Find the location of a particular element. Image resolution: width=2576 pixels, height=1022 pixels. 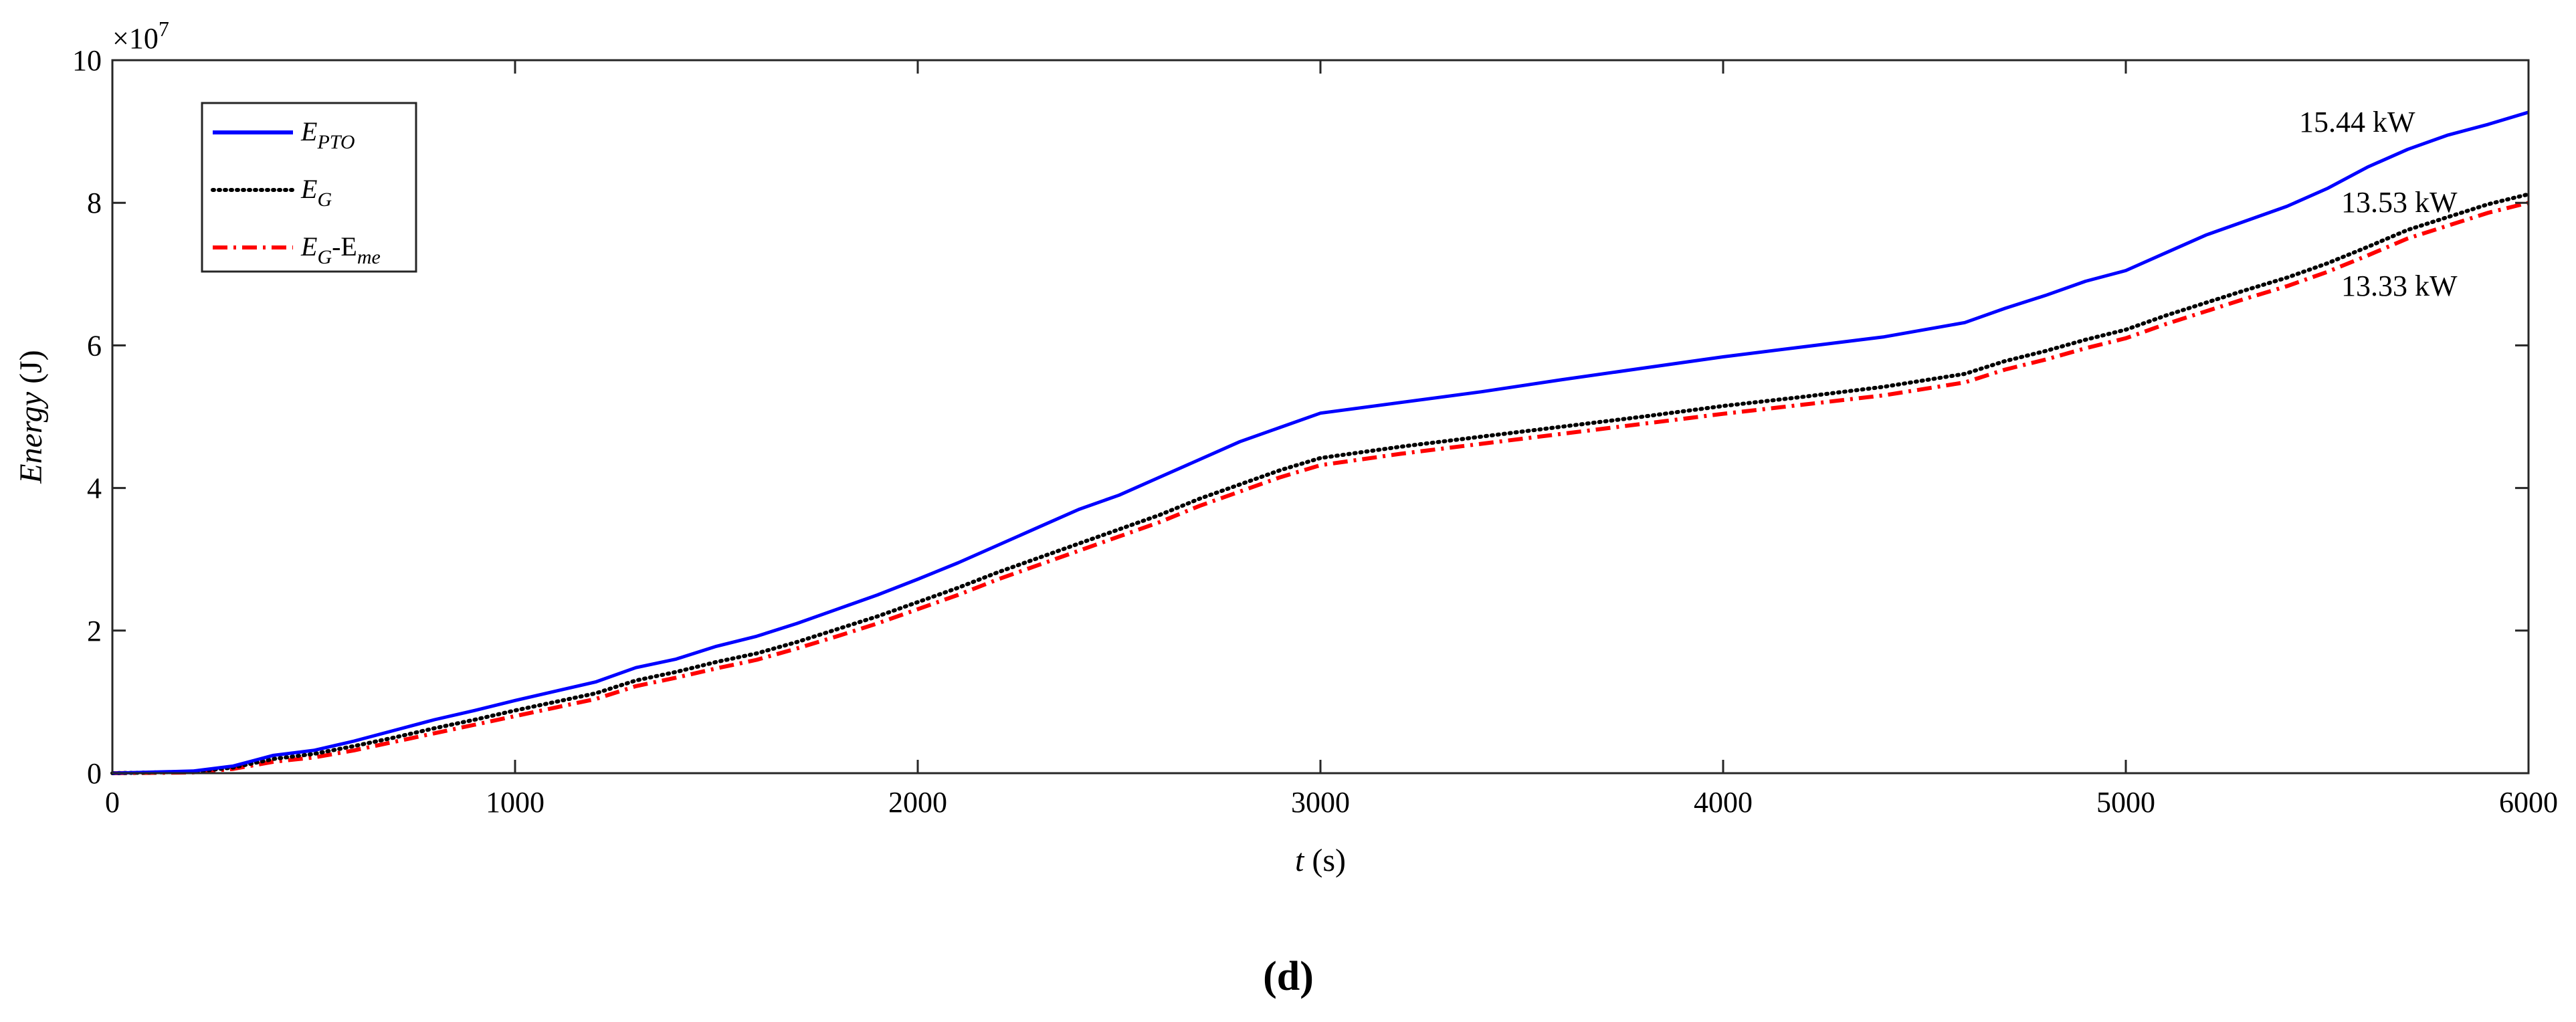

y-tick-label: 8 is located at coordinates (95, 203).